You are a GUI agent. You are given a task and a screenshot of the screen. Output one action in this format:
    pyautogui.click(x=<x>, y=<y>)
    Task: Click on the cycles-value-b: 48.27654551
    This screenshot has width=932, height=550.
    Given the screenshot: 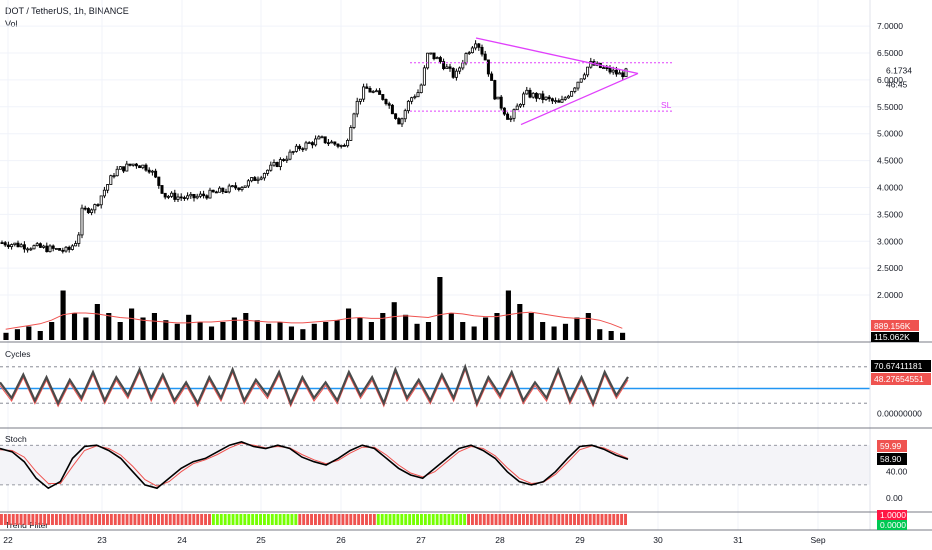 What is the action you would take?
    pyautogui.click(x=899, y=379)
    